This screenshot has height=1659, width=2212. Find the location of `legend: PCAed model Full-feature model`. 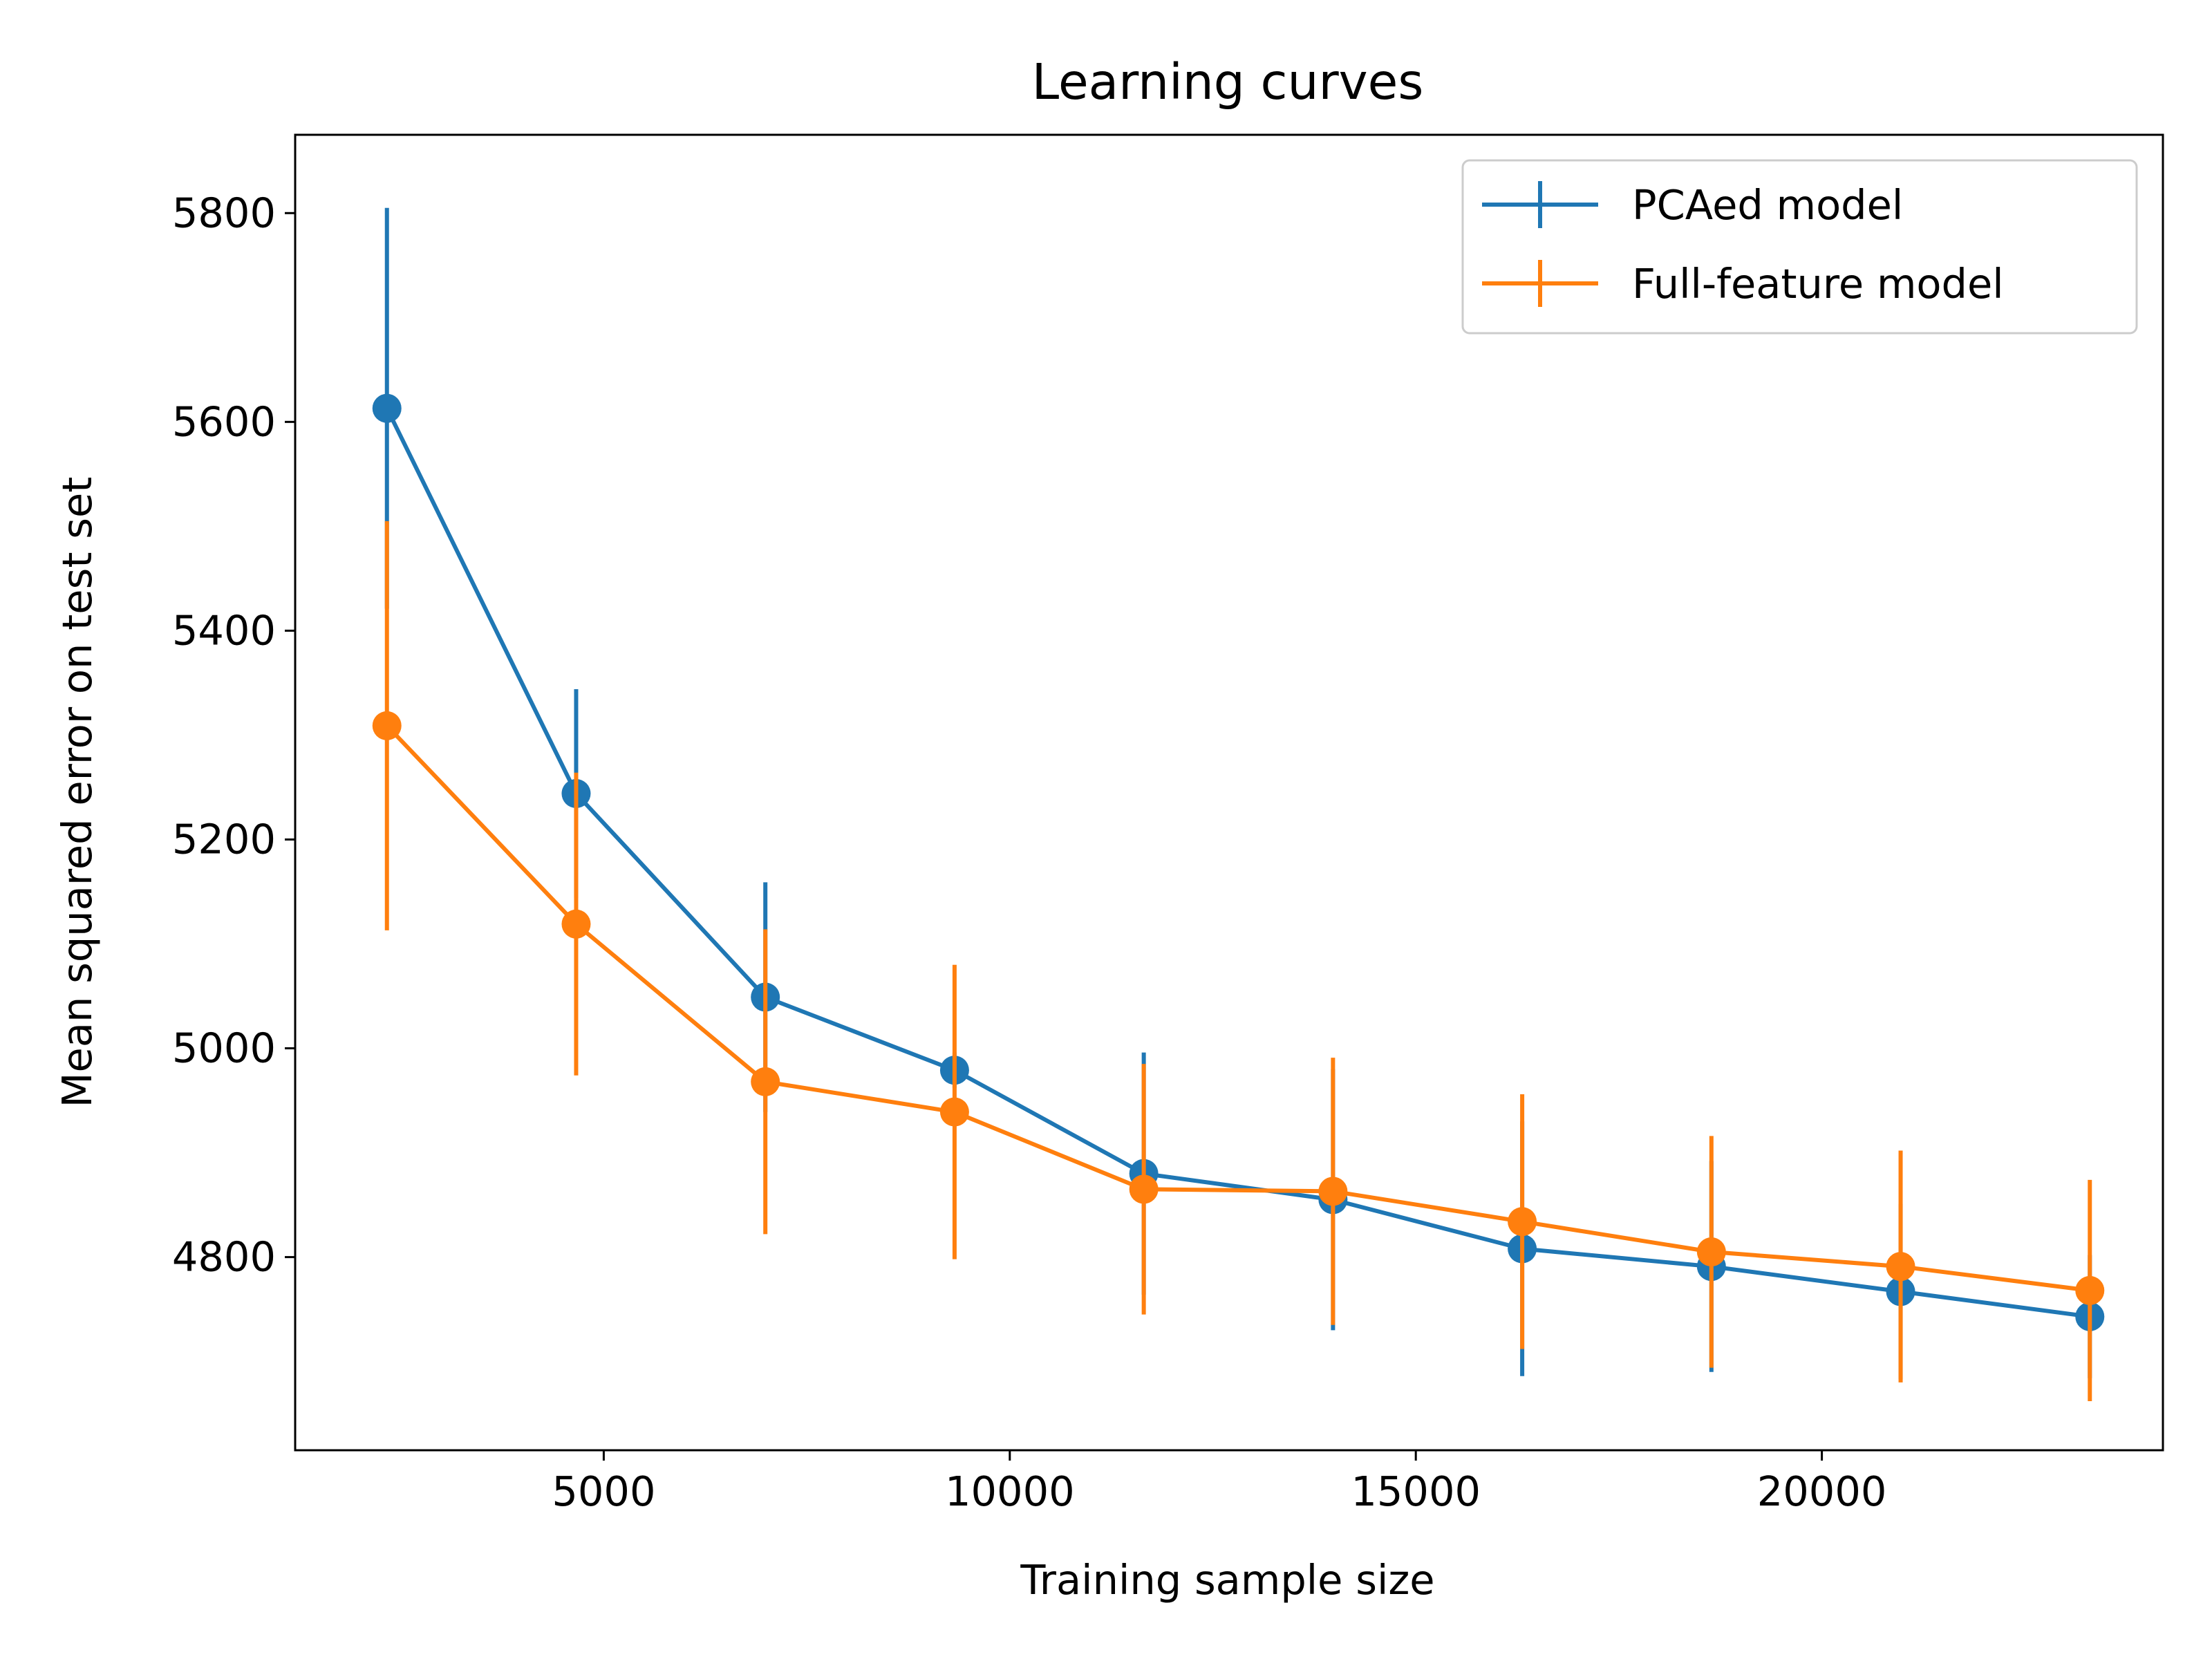

legend: PCAed model Full-feature model is located at coordinates (1799, 247).